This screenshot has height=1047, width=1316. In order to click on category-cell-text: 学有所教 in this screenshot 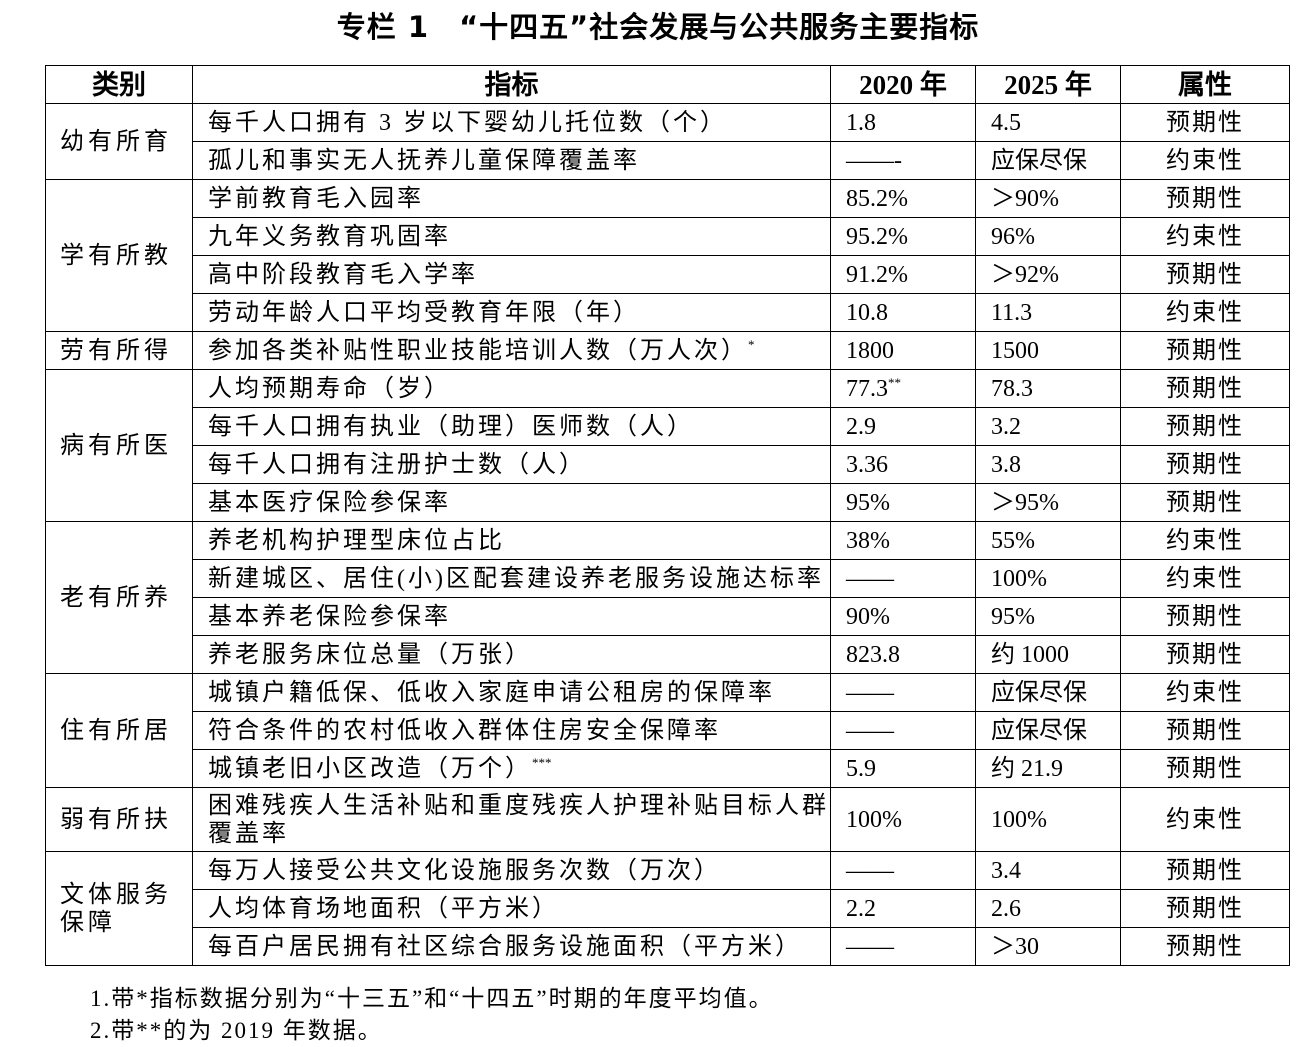, I will do `click(116, 255)`.